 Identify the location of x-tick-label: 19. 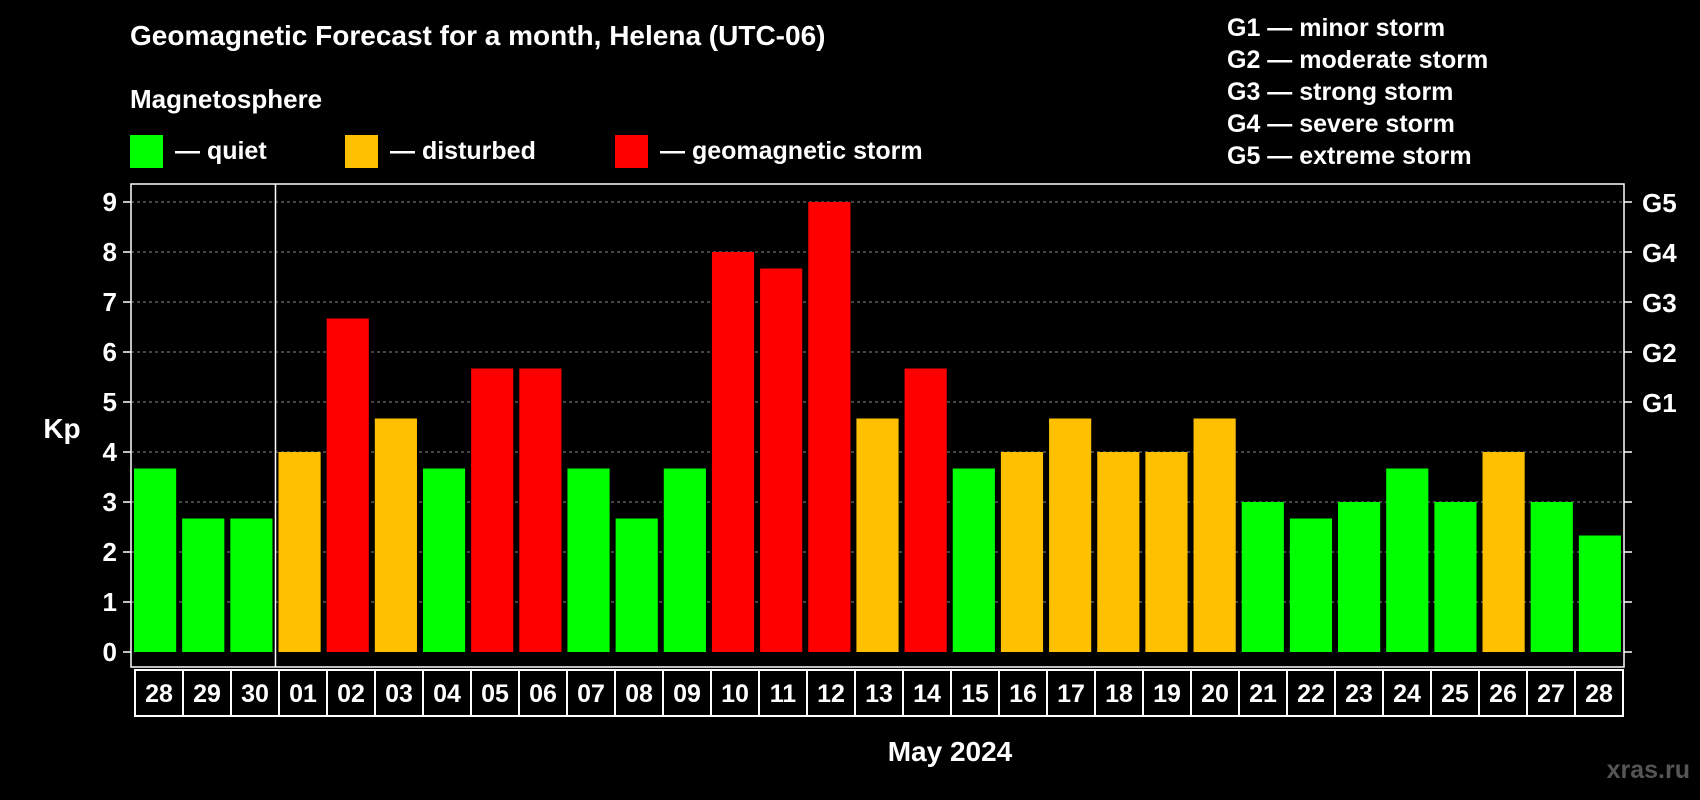
(1167, 694).